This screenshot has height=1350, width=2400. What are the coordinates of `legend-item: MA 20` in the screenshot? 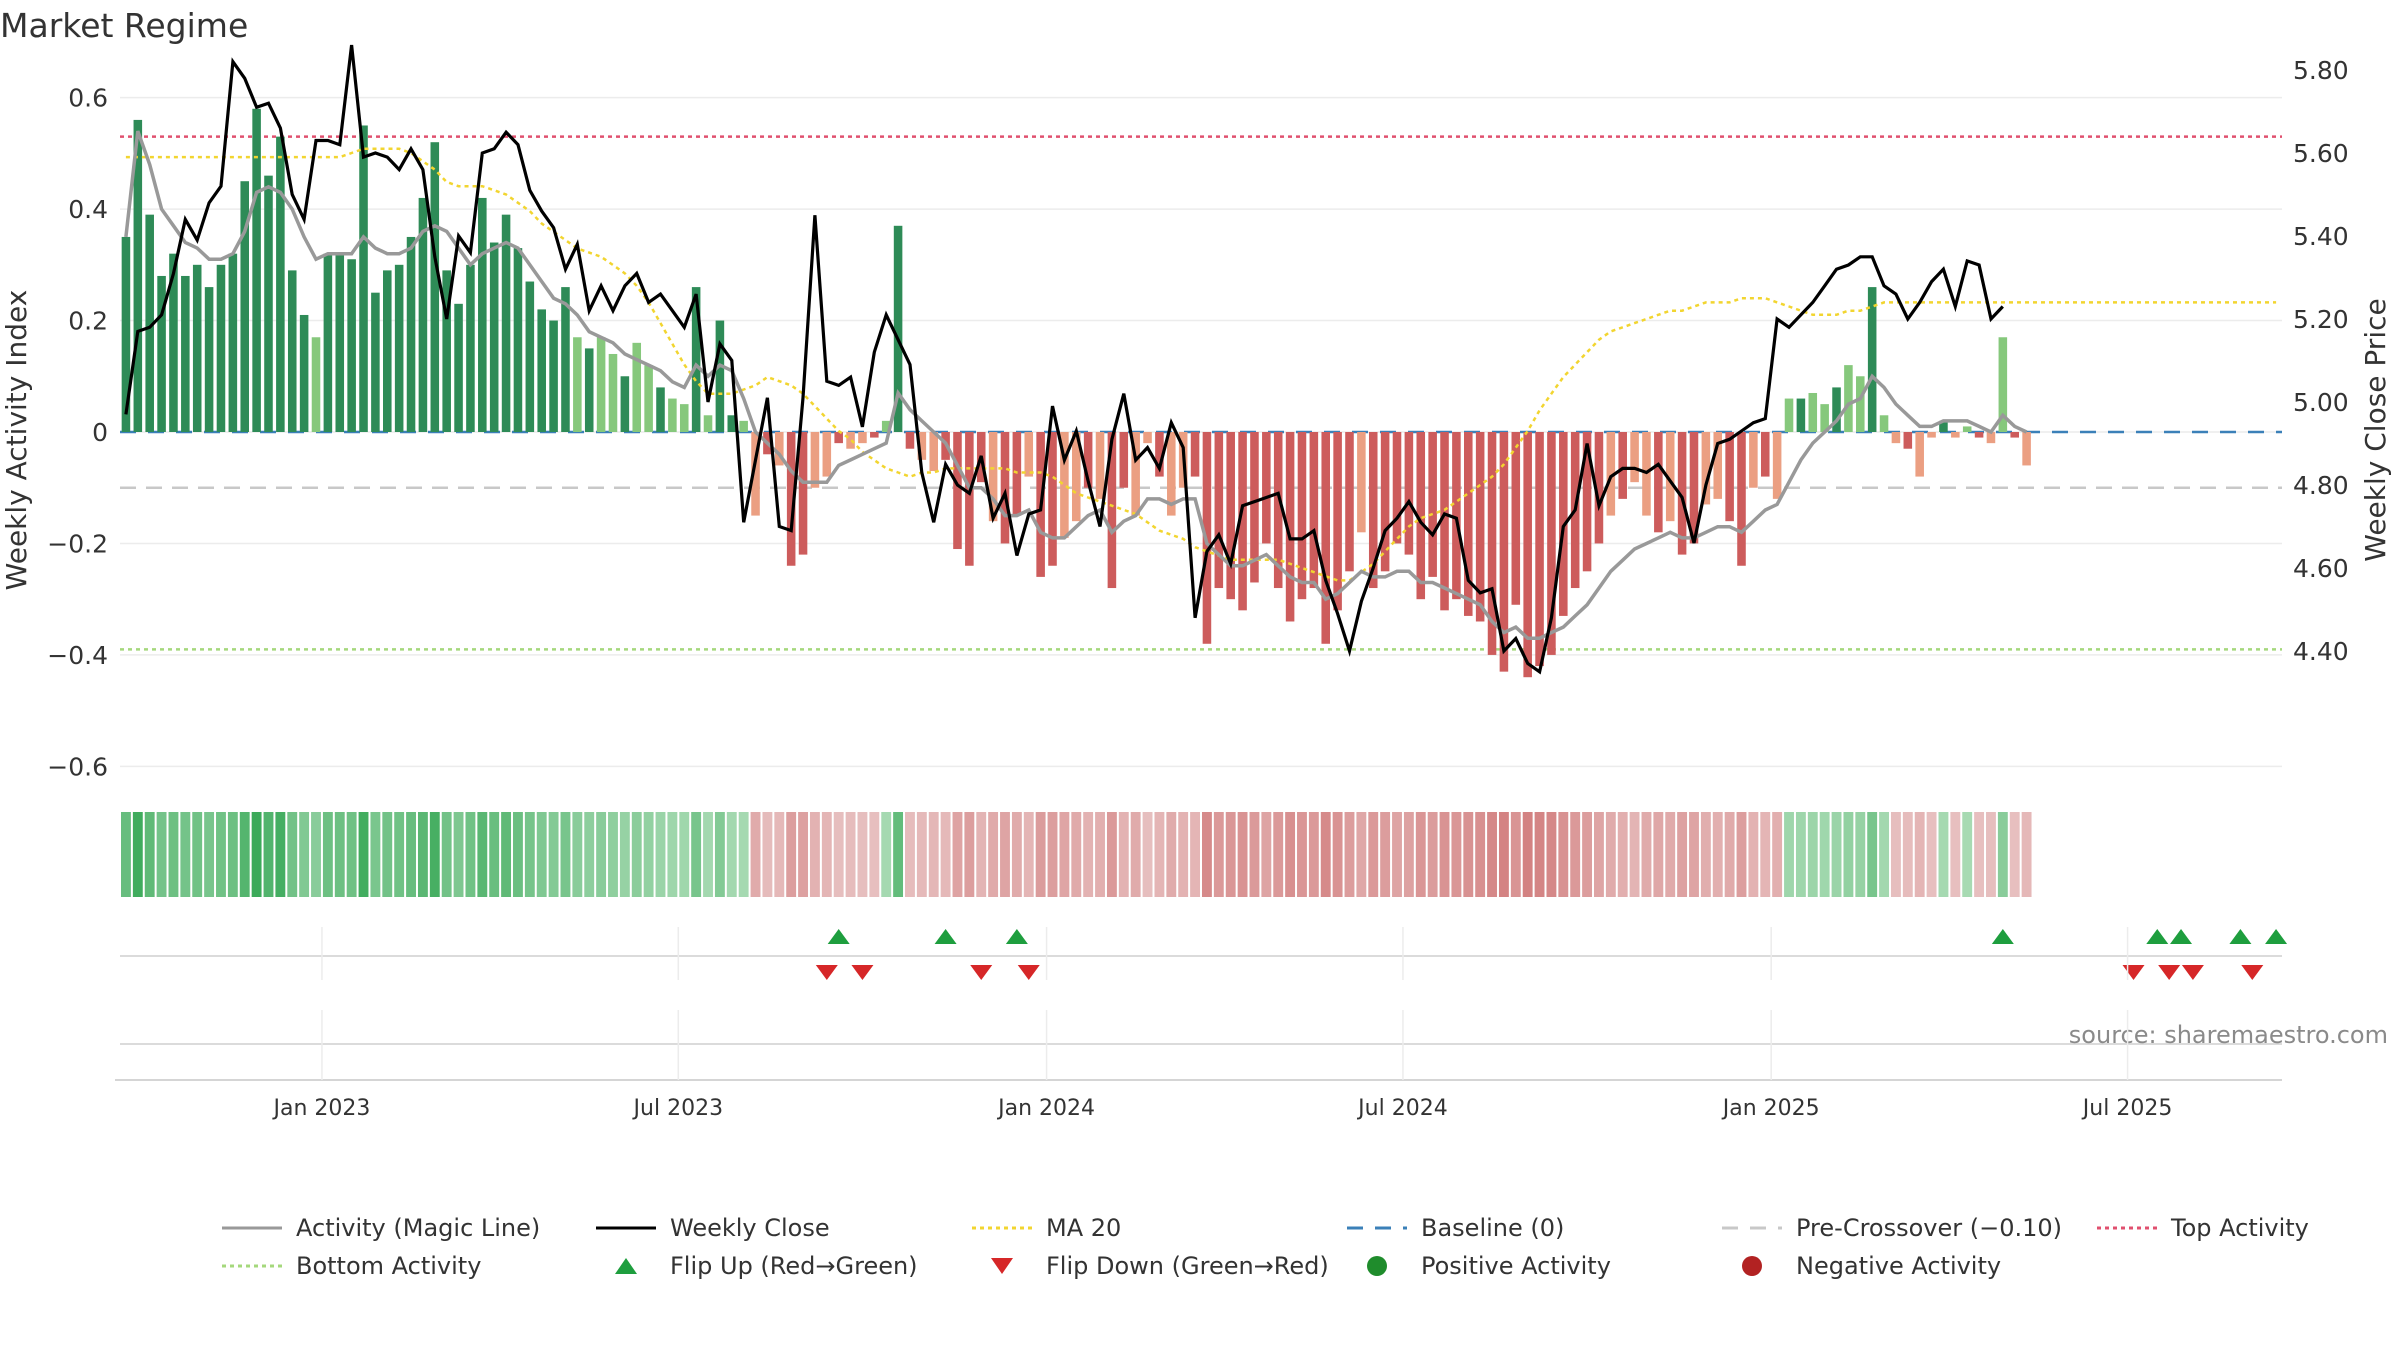 It's located at (1046, 1228).